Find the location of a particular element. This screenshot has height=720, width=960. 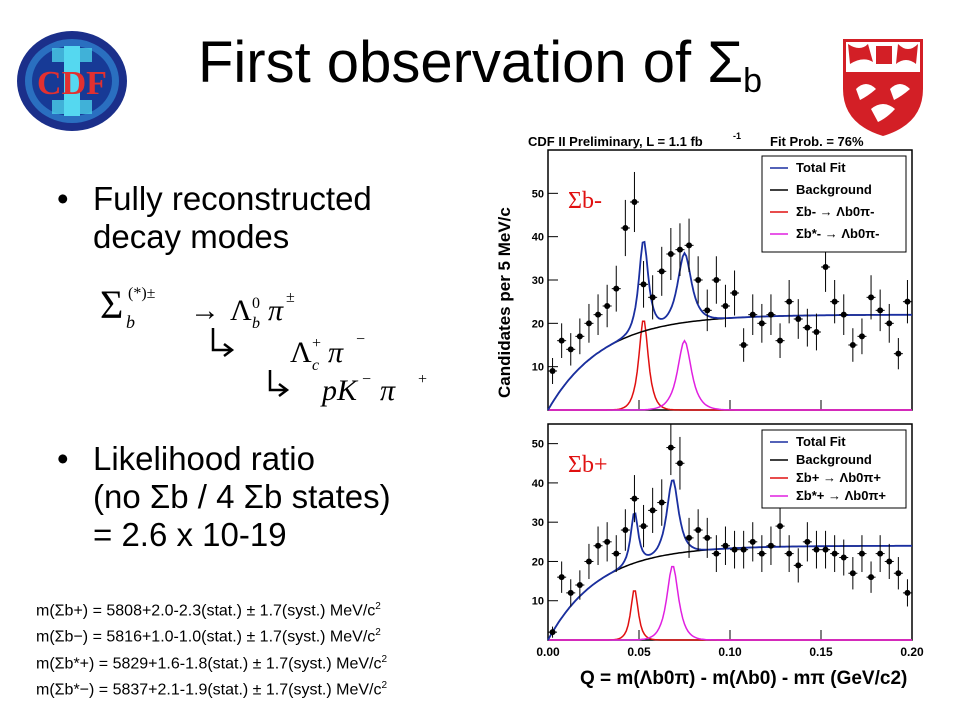

y-tick-label: 50 is located at coordinates (538, 194).